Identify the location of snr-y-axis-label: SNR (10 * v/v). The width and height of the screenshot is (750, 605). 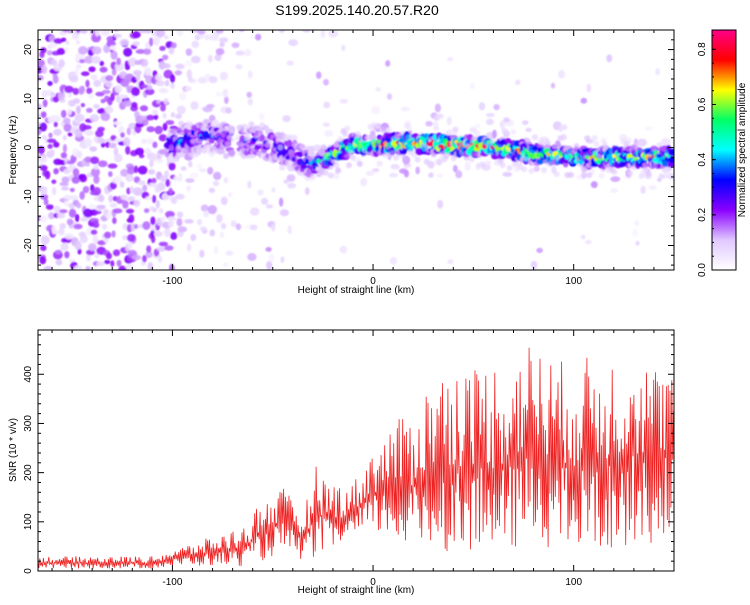
(13, 450).